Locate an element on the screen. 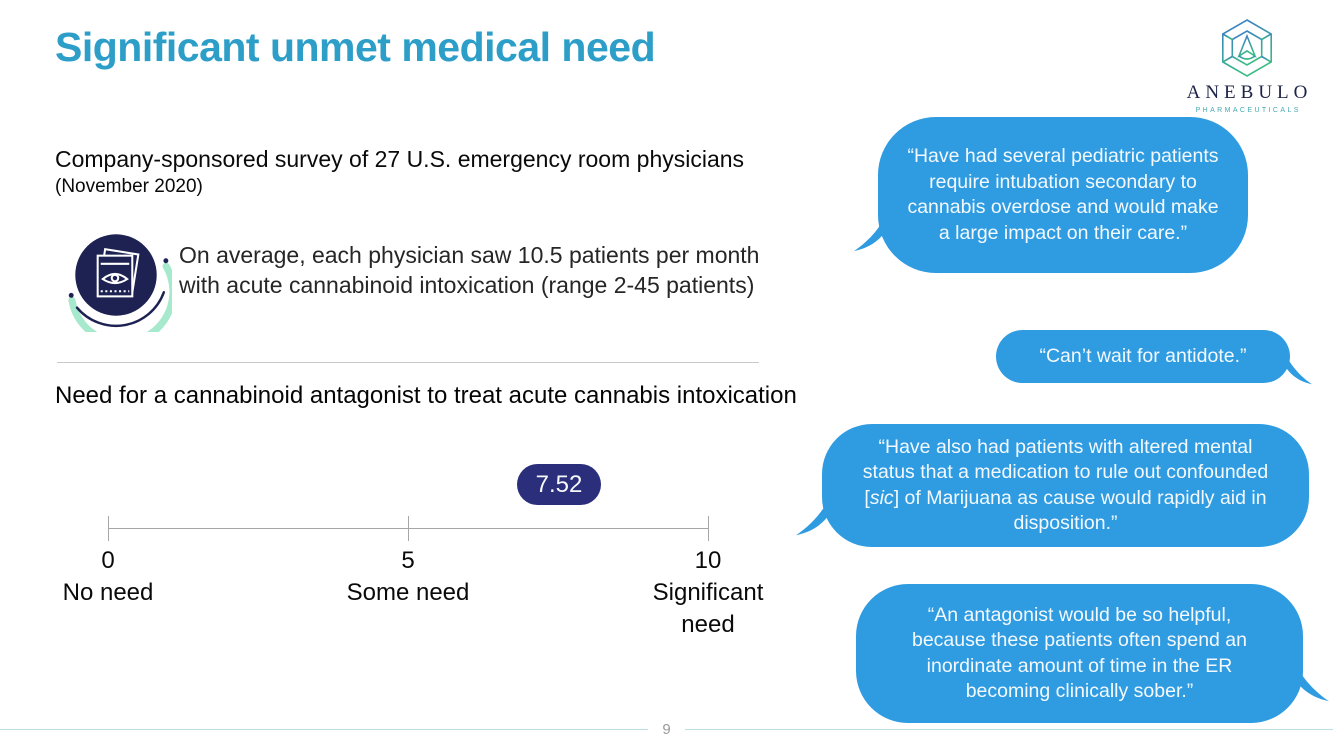  quote-text: “Can’t wait for antidote.” is located at coordinates (1143, 355).